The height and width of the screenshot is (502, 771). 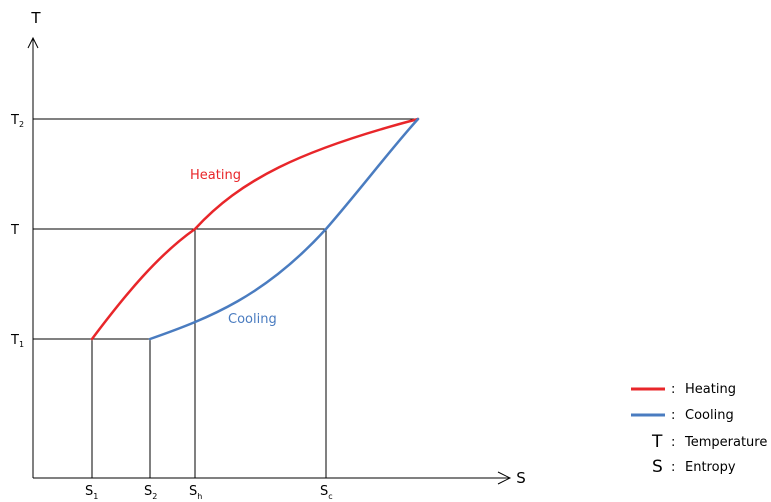 What do you see at coordinates (330, 496) in the screenshot?
I see `x-tick-sc-sub: c` at bounding box center [330, 496].